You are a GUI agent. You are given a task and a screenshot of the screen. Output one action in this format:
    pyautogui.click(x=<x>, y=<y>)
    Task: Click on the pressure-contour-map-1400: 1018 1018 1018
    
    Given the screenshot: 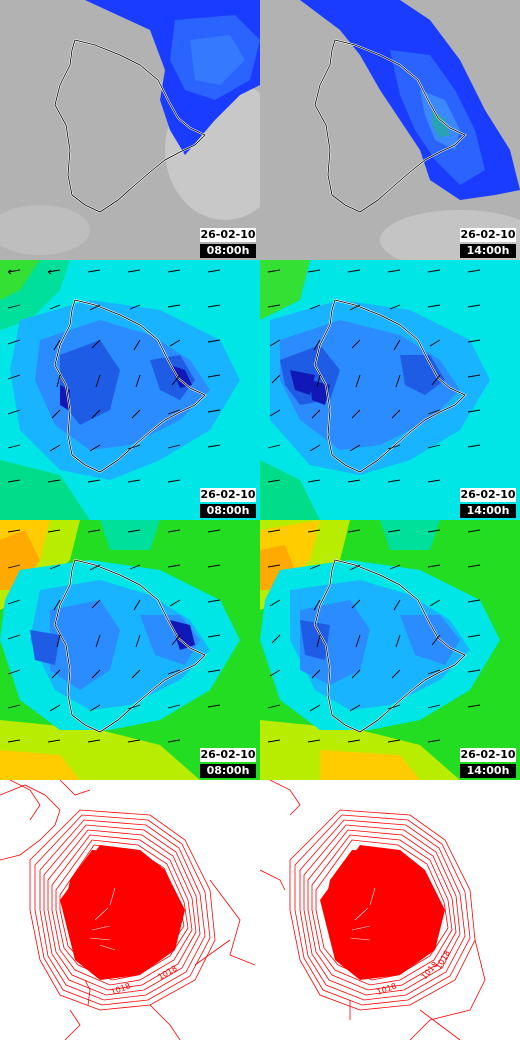 What is the action you would take?
    pyautogui.click(x=390, y=910)
    